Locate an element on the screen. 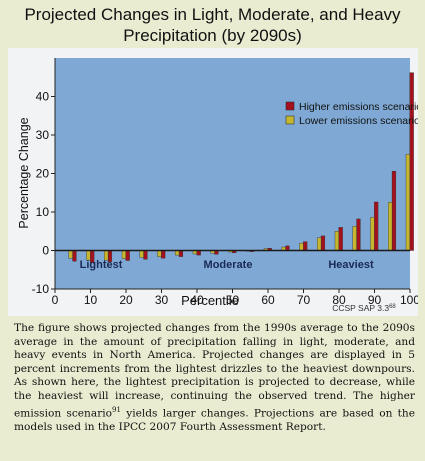 The image size is (425, 461). x-tick-label: 50 is located at coordinates (233, 300).